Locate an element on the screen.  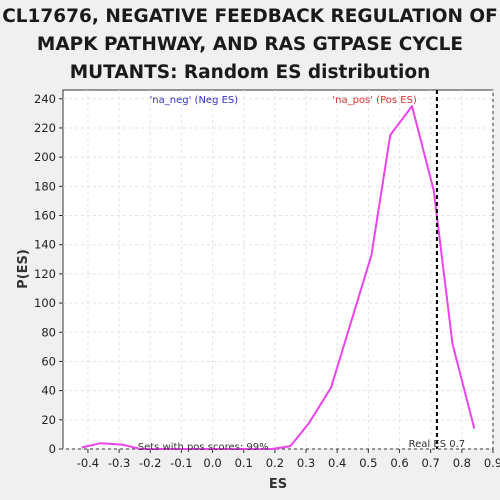
y-tick-label: 160 is located at coordinates (45, 216).